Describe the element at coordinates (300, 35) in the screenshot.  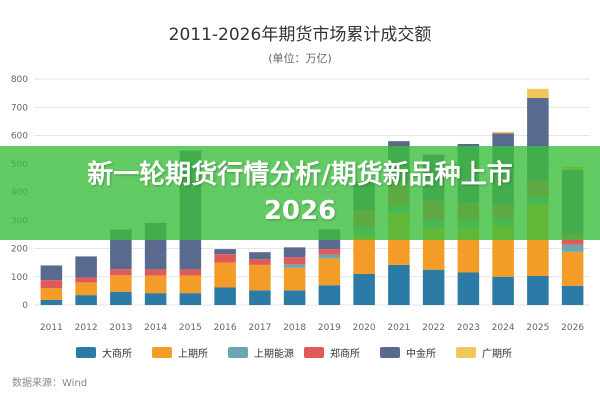
I see `chart-title: 2011-2026年期货市场累计成交额` at that location.